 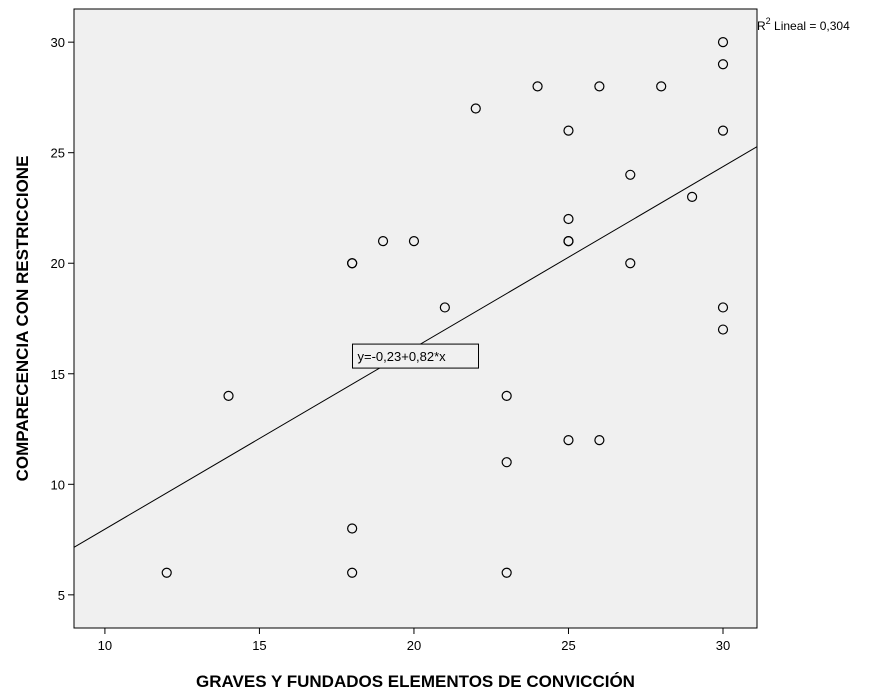 What do you see at coordinates (568, 645) in the screenshot?
I see `x-tick-label: 25` at bounding box center [568, 645].